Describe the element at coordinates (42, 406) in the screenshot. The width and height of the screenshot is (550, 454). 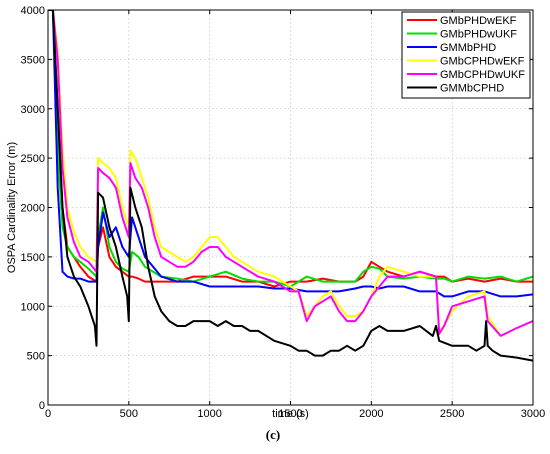
I see `y-tick-label: 0` at that location.